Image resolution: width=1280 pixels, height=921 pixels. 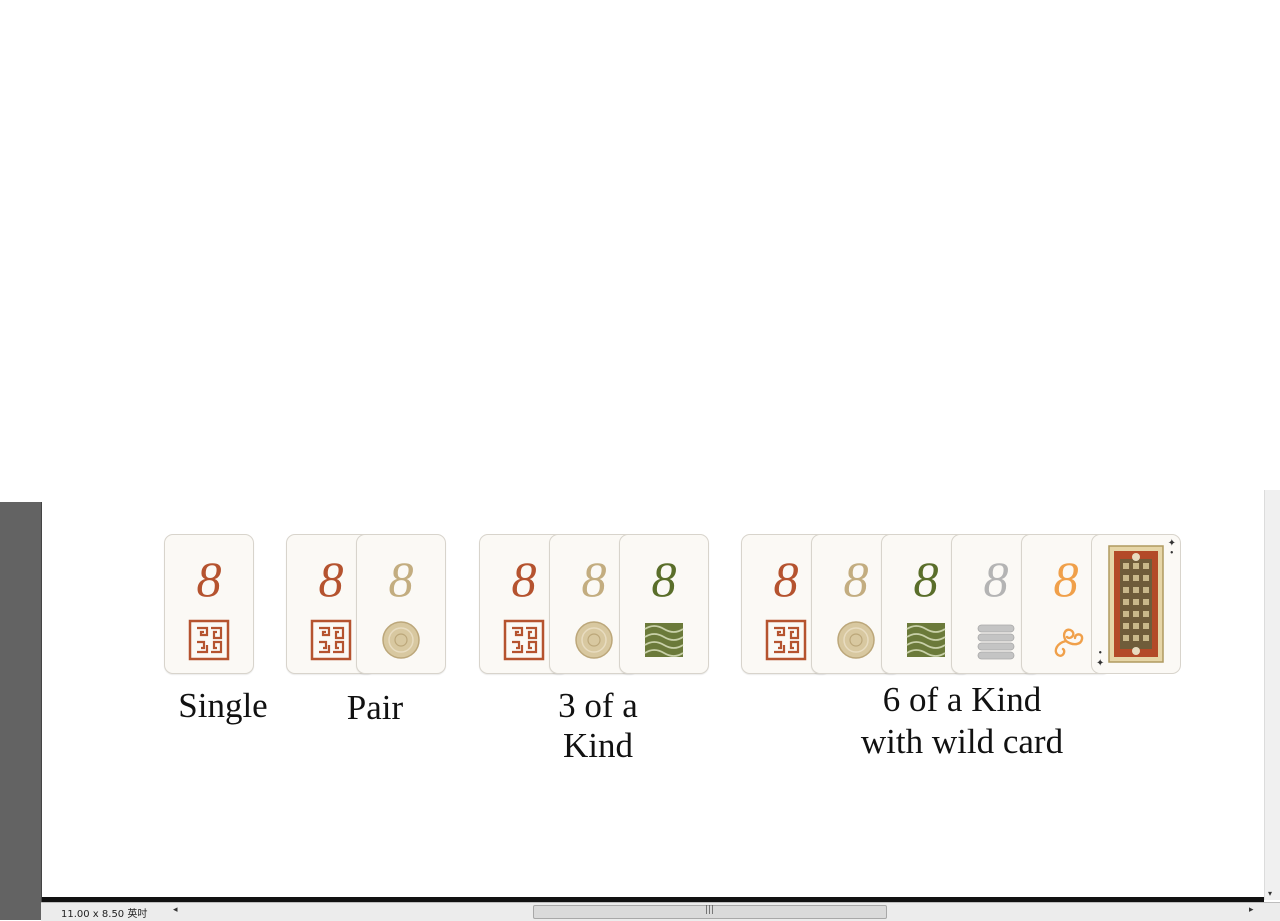 What do you see at coordinates (598, 745) in the screenshot?
I see `label-three-line2: Kind` at bounding box center [598, 745].